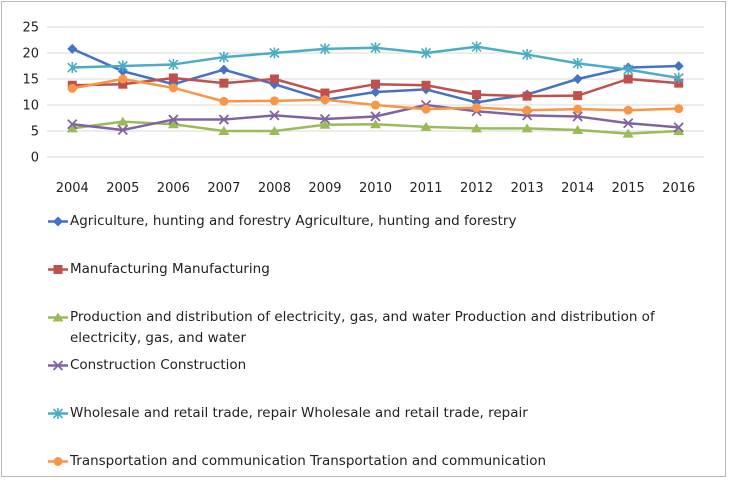  I want to click on x-tick-label: 2007, so click(223, 188).